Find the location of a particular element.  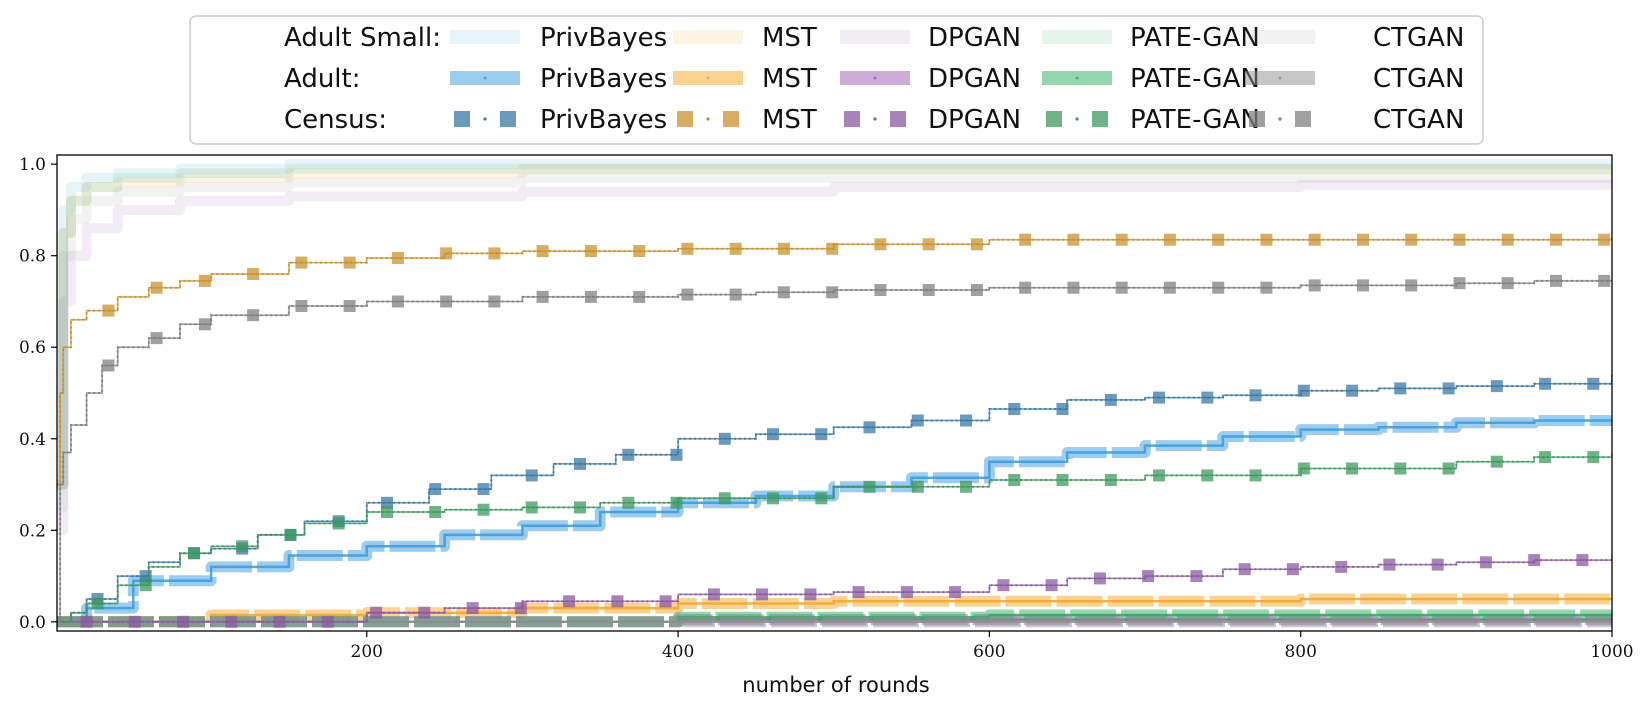

legend-entry-mst: MST is located at coordinates (789, 79).